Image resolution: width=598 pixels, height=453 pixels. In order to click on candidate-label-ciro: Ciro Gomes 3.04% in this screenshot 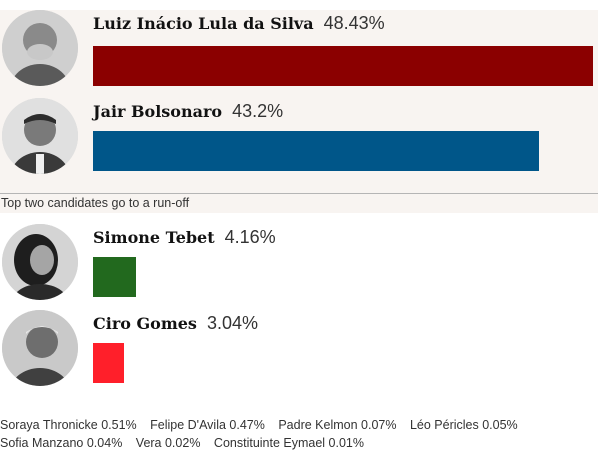, I will do `click(175, 323)`.